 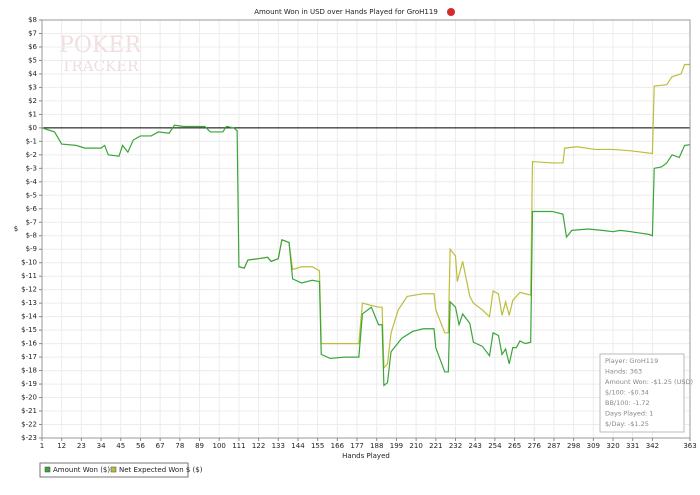 What do you see at coordinates (32, 47) in the screenshot?
I see `y-tick-label: $6` at bounding box center [32, 47].